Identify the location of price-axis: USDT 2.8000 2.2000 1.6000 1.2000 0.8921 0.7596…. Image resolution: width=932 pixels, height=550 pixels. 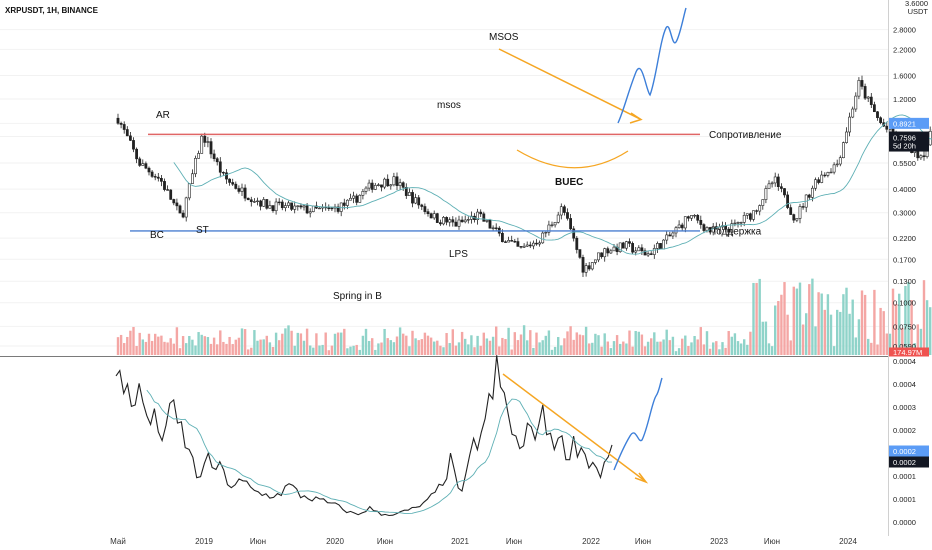
(909, 178).